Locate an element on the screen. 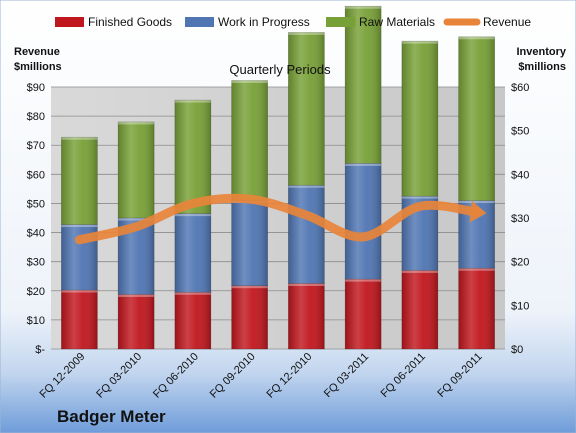 This screenshot has width=576, height=433. left-tick-label: $30 is located at coordinates (36, 263).